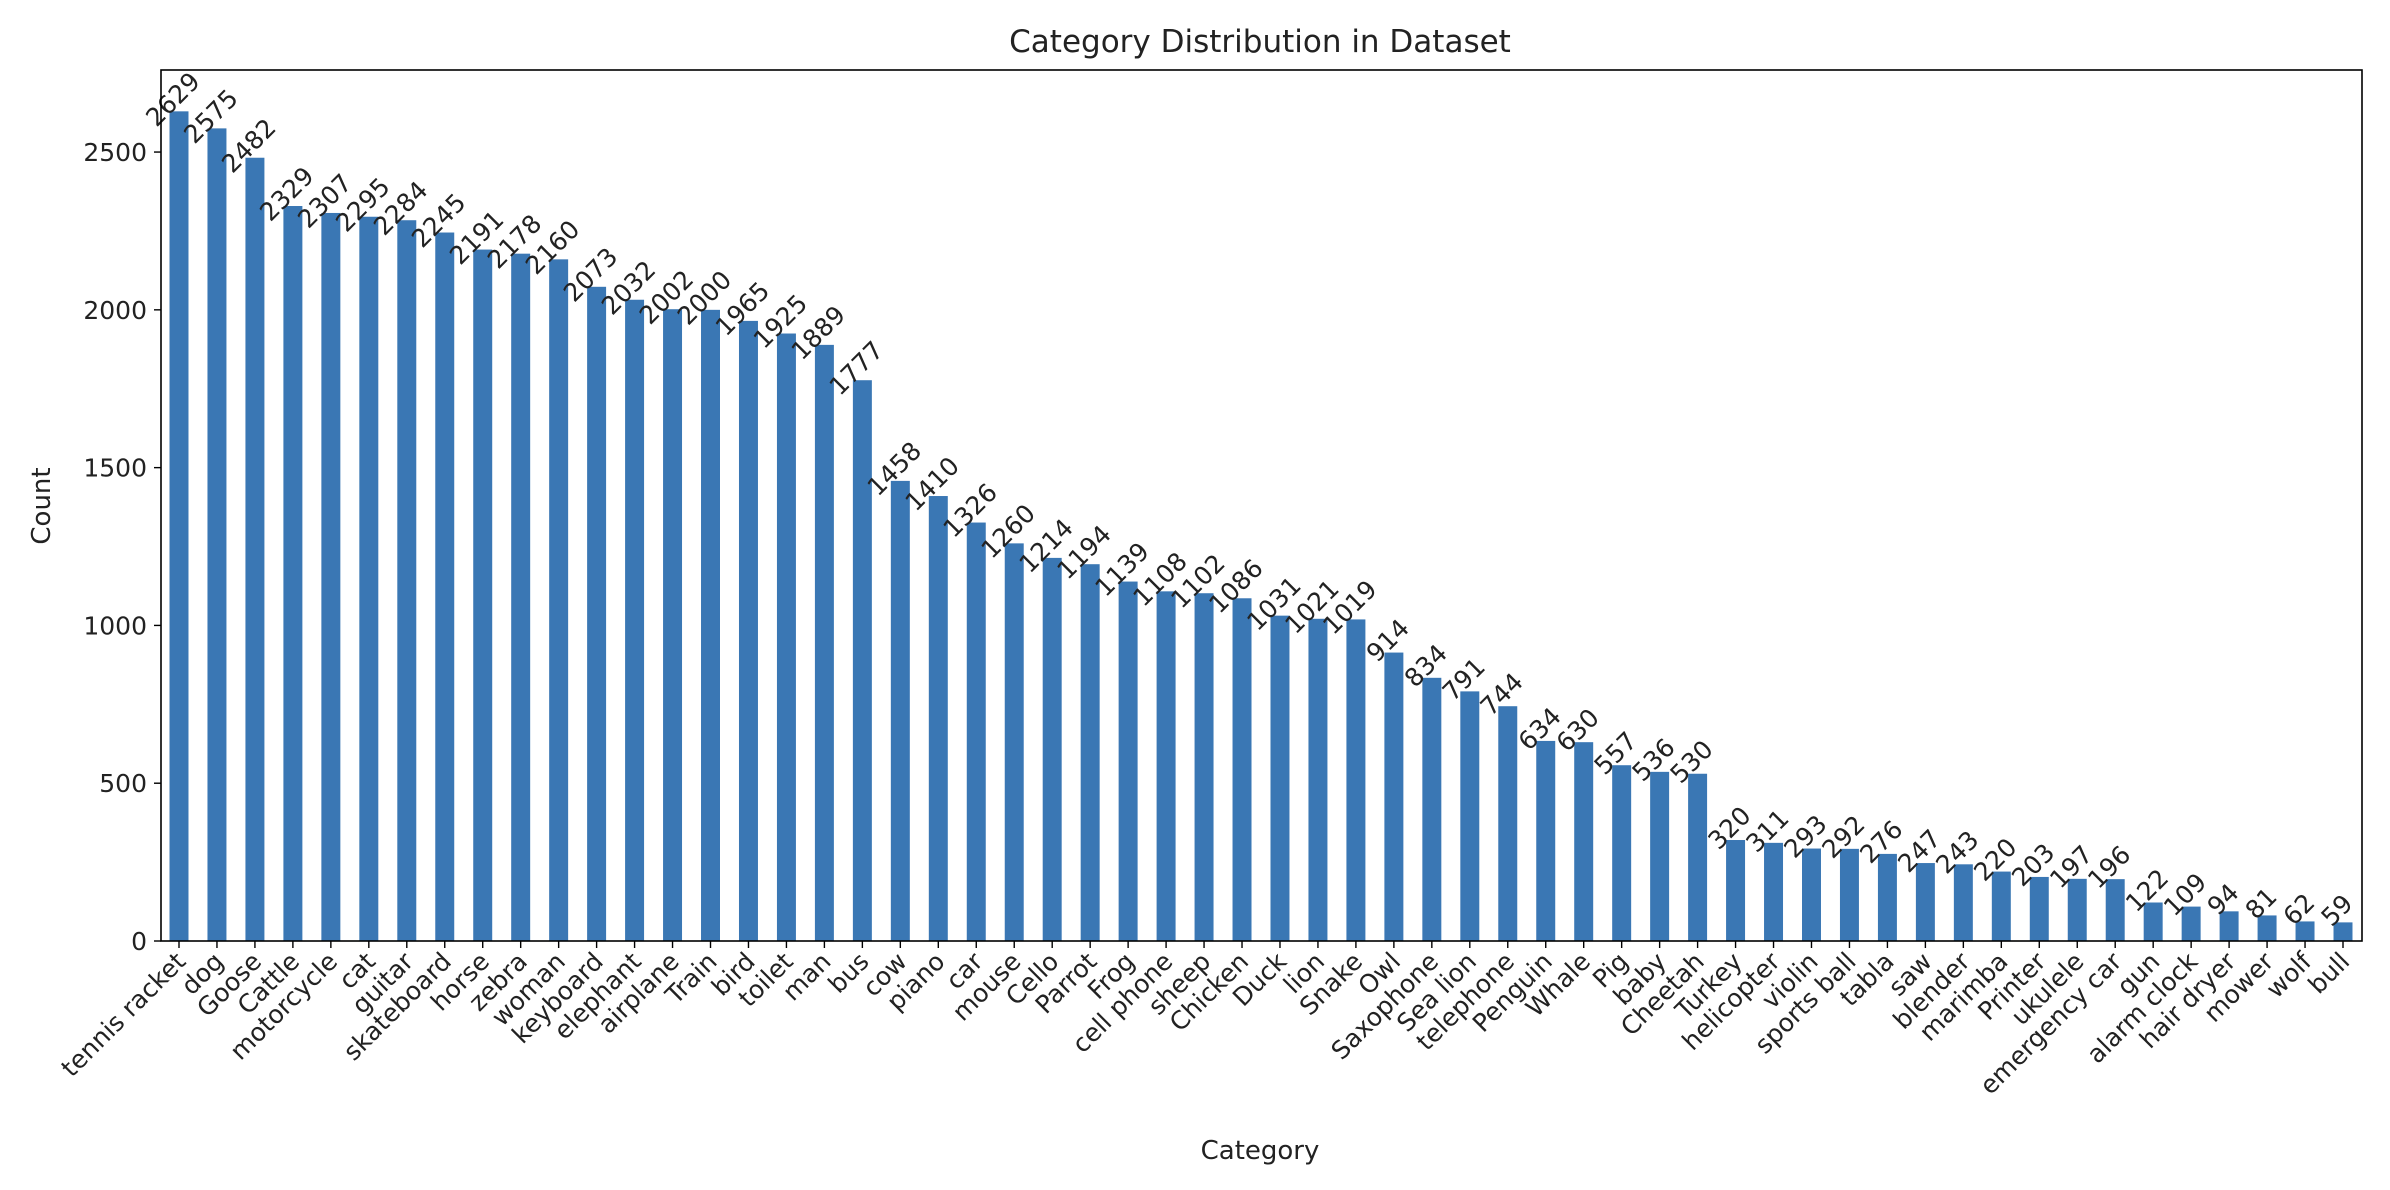 The height and width of the screenshot is (1190, 2390). What do you see at coordinates (139, 941) in the screenshot?
I see `y-tick-label: 0` at bounding box center [139, 941].